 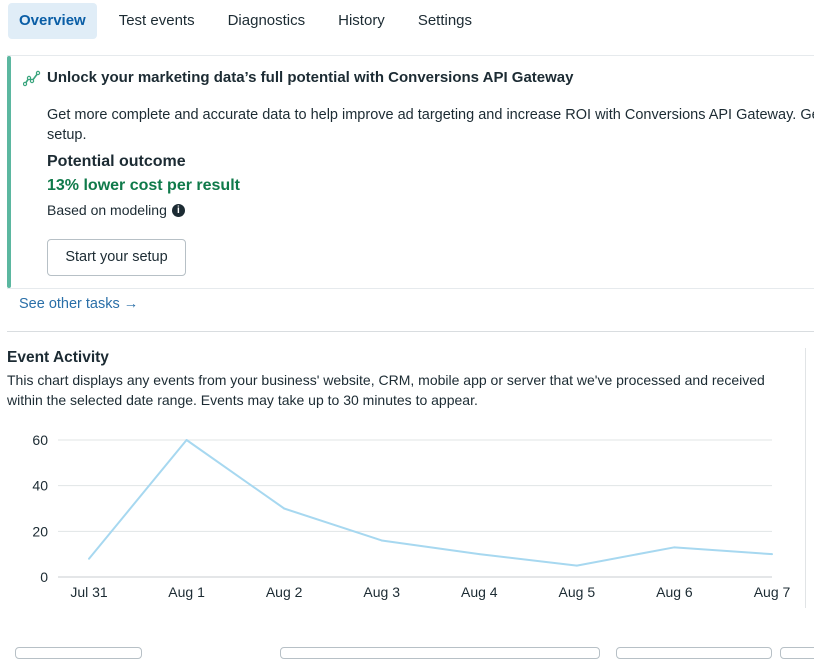 I want to click on start-setup-button: Start your setup, so click(x=116, y=257).